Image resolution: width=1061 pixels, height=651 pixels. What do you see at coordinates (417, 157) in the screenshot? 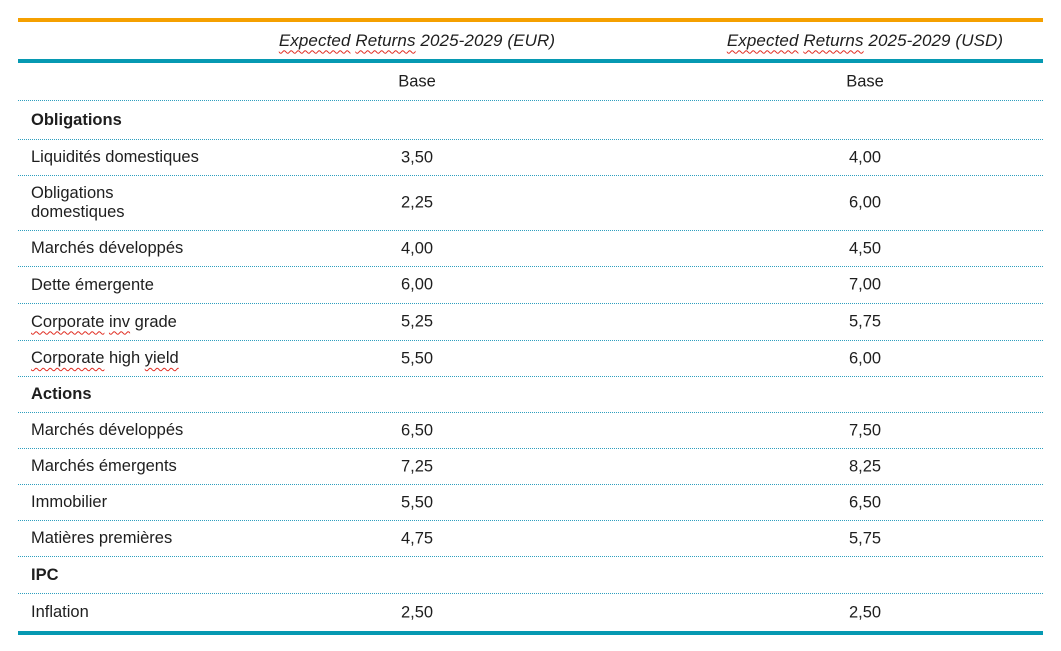
I see `eur-value: 3,50` at bounding box center [417, 157].